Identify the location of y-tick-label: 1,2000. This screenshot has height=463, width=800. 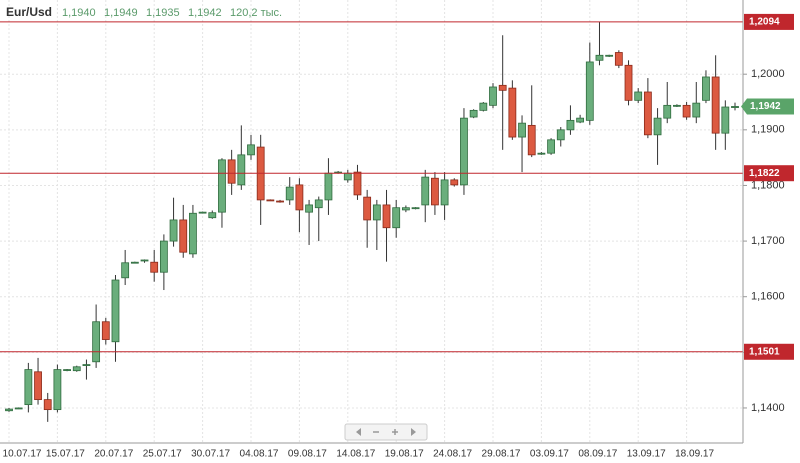
(768, 74).